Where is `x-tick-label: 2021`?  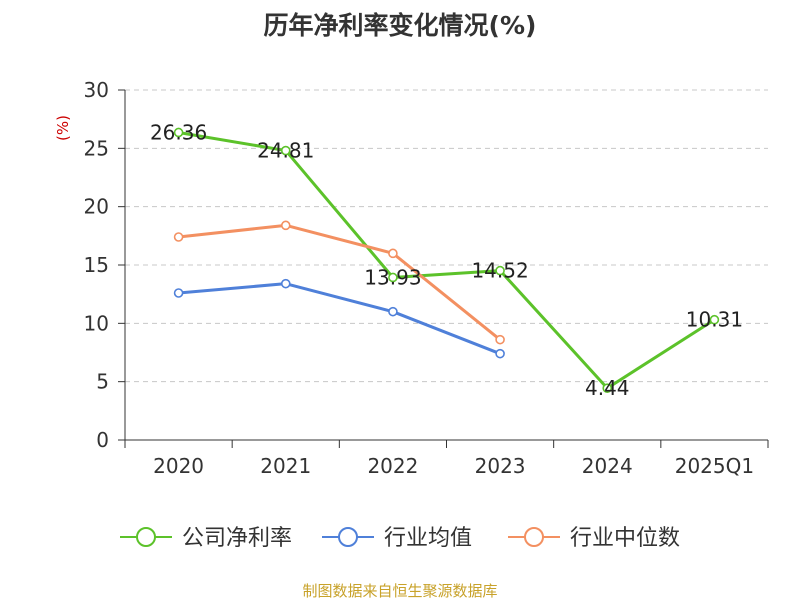 x-tick-label: 2021 is located at coordinates (285, 466).